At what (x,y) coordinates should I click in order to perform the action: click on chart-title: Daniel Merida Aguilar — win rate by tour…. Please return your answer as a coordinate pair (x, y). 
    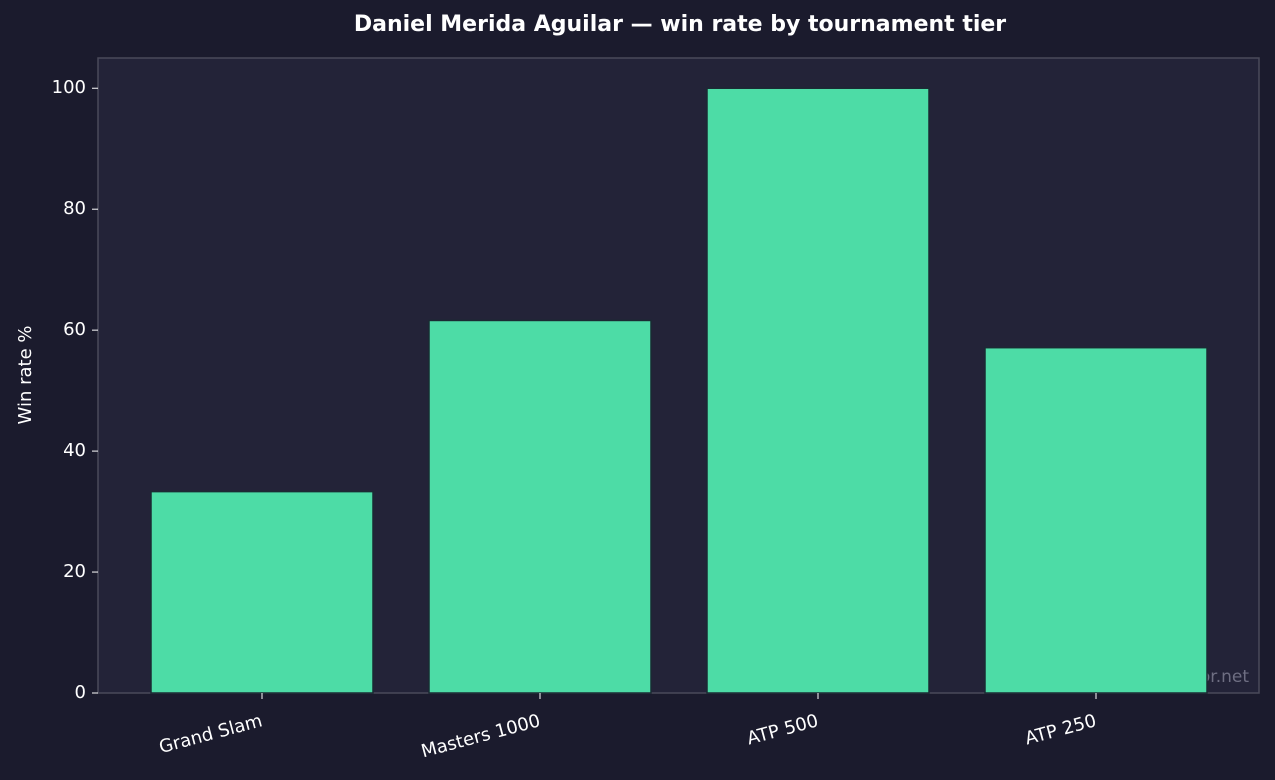
    Looking at the image, I should click on (680, 24).